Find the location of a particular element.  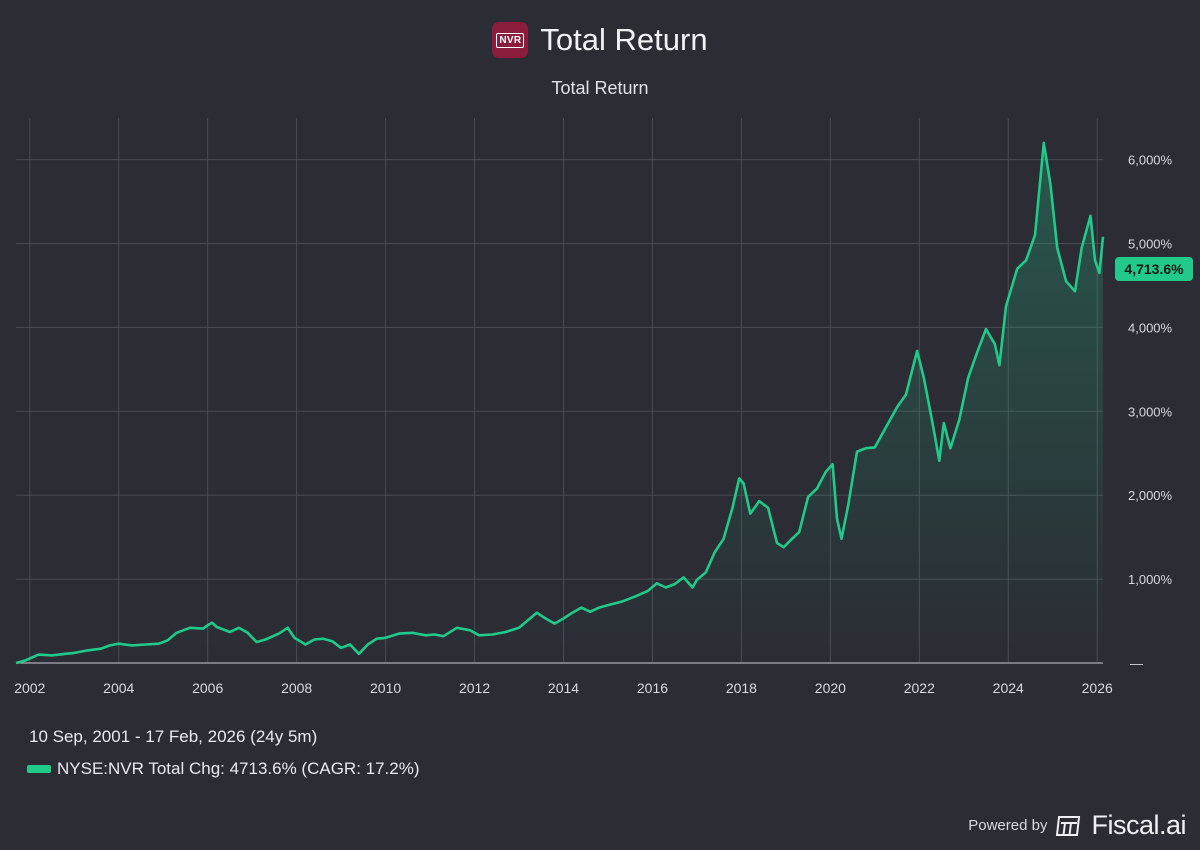

chart-title: Total Return is located at coordinates (624, 39).